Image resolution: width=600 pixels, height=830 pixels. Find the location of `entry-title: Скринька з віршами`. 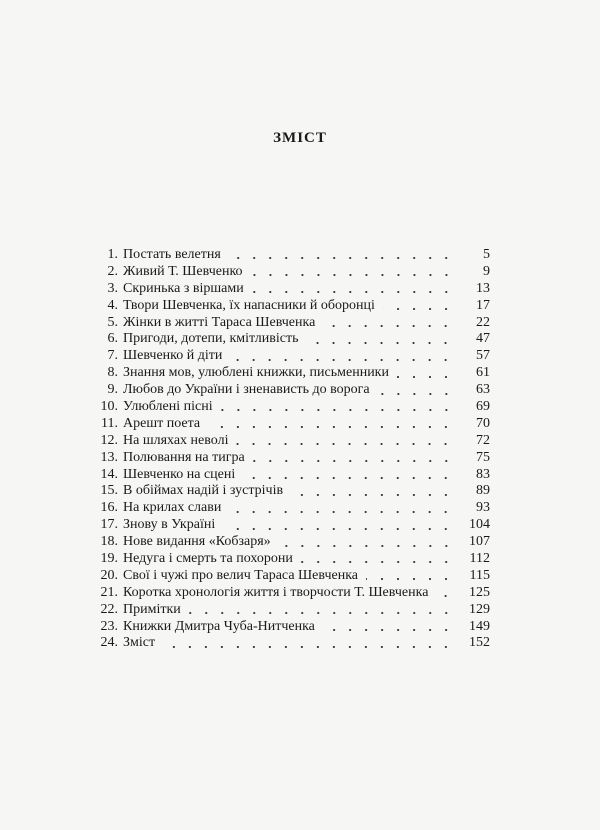

entry-title: Скринька з віршами is located at coordinates (183, 288).